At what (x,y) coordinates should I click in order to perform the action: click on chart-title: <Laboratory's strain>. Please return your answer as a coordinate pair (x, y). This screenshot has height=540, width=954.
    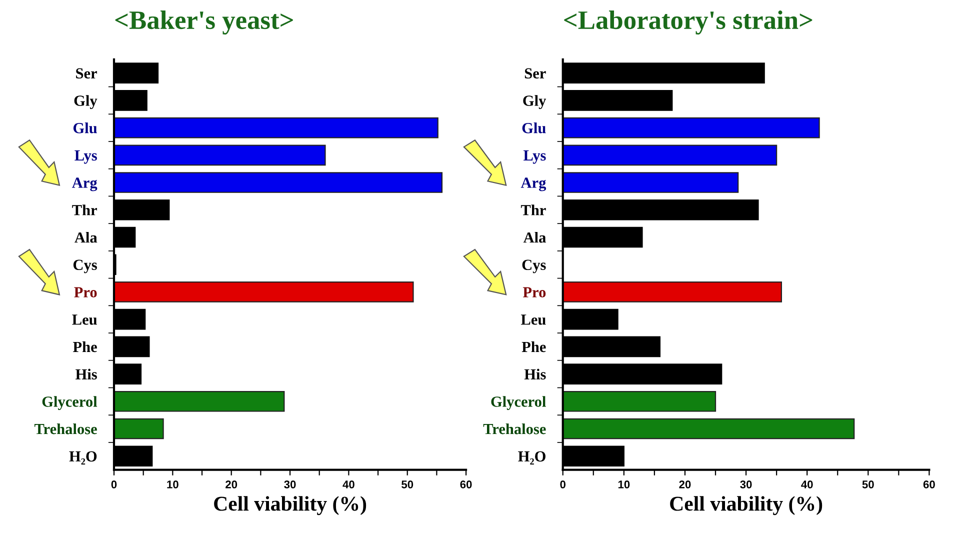
    Looking at the image, I should click on (688, 22).